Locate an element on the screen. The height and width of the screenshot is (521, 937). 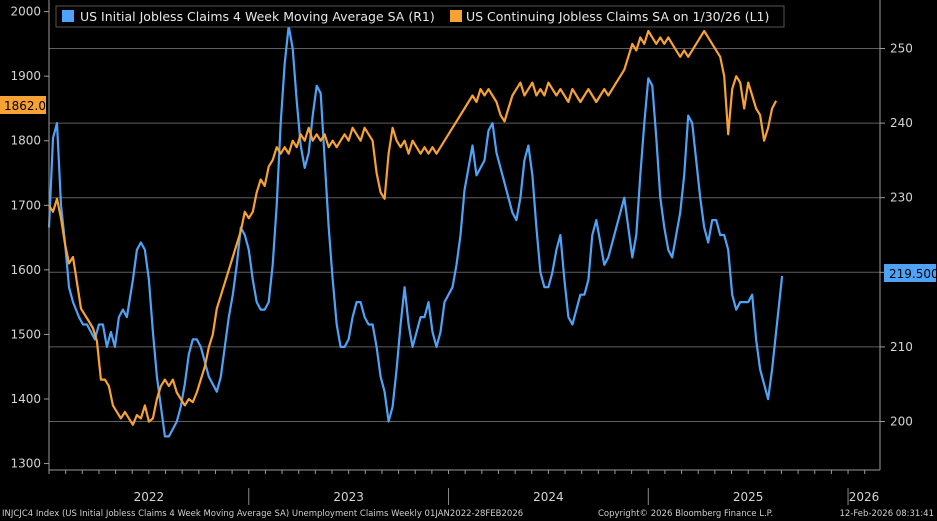
last-value-right-badge is located at coordinates (910, 273).